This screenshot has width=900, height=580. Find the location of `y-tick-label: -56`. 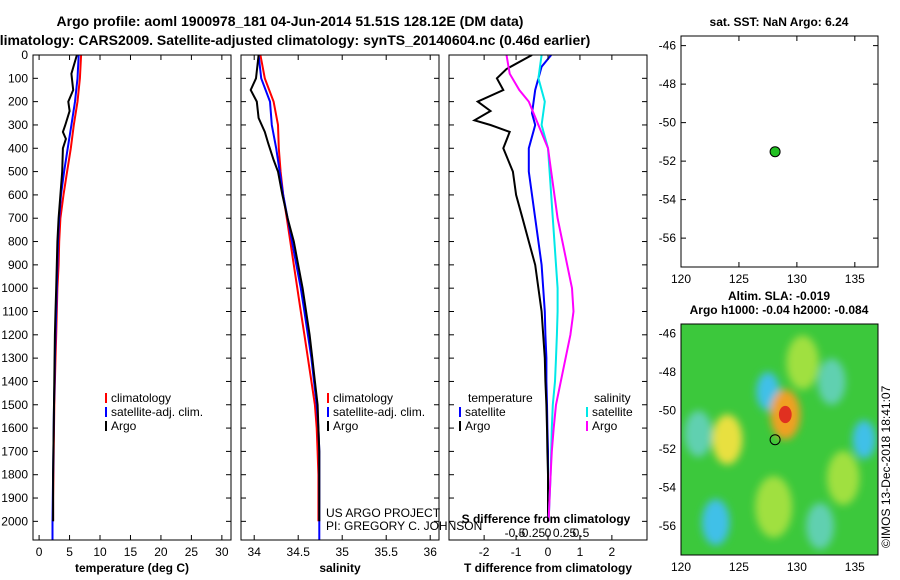

y-tick-label: -56 is located at coordinates (668, 238).